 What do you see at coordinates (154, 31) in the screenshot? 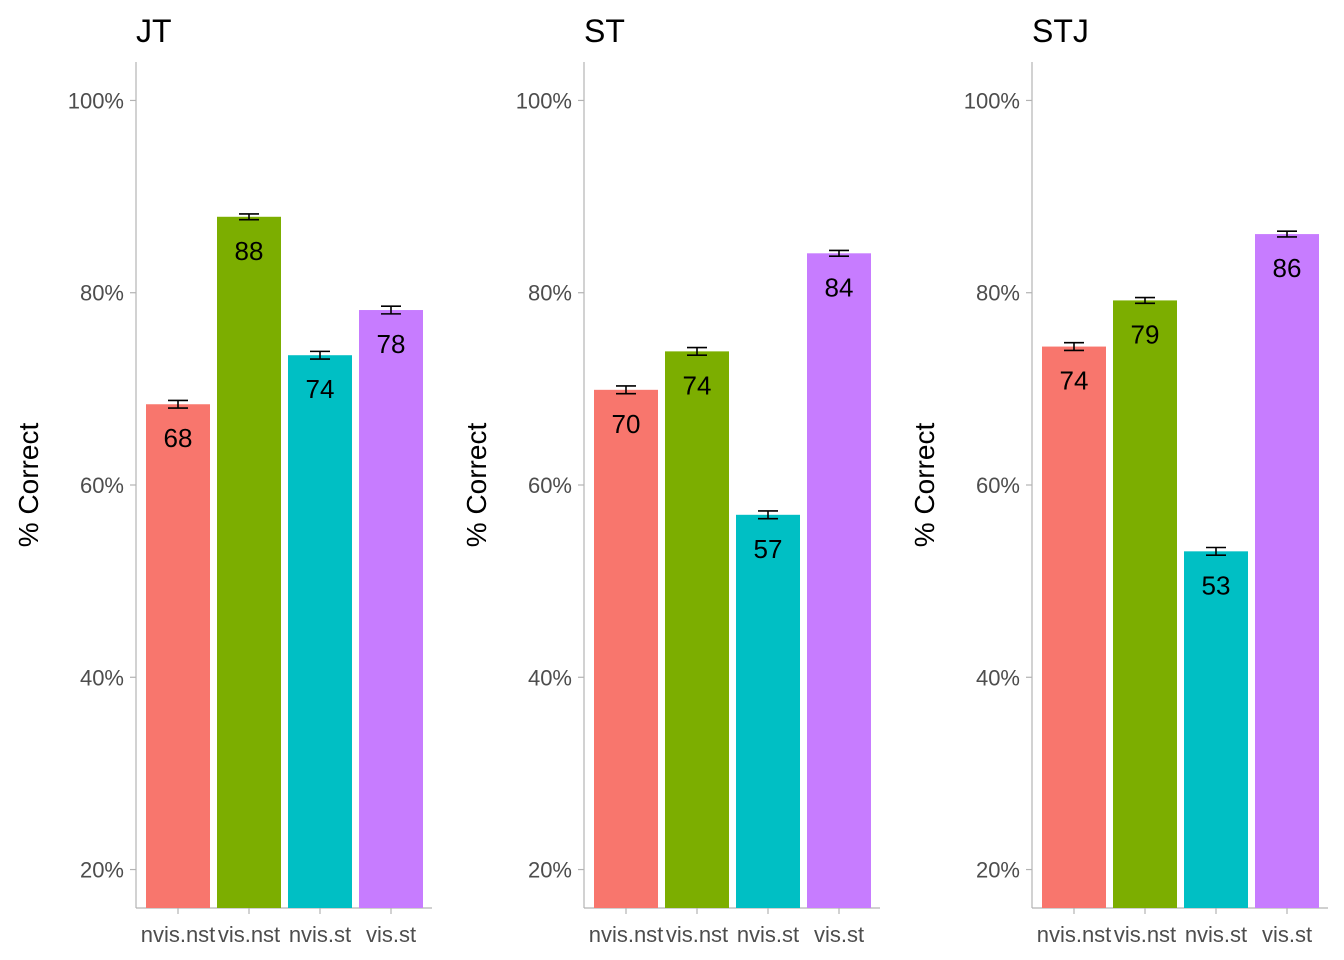
I see `panel-title: JT` at bounding box center [154, 31].